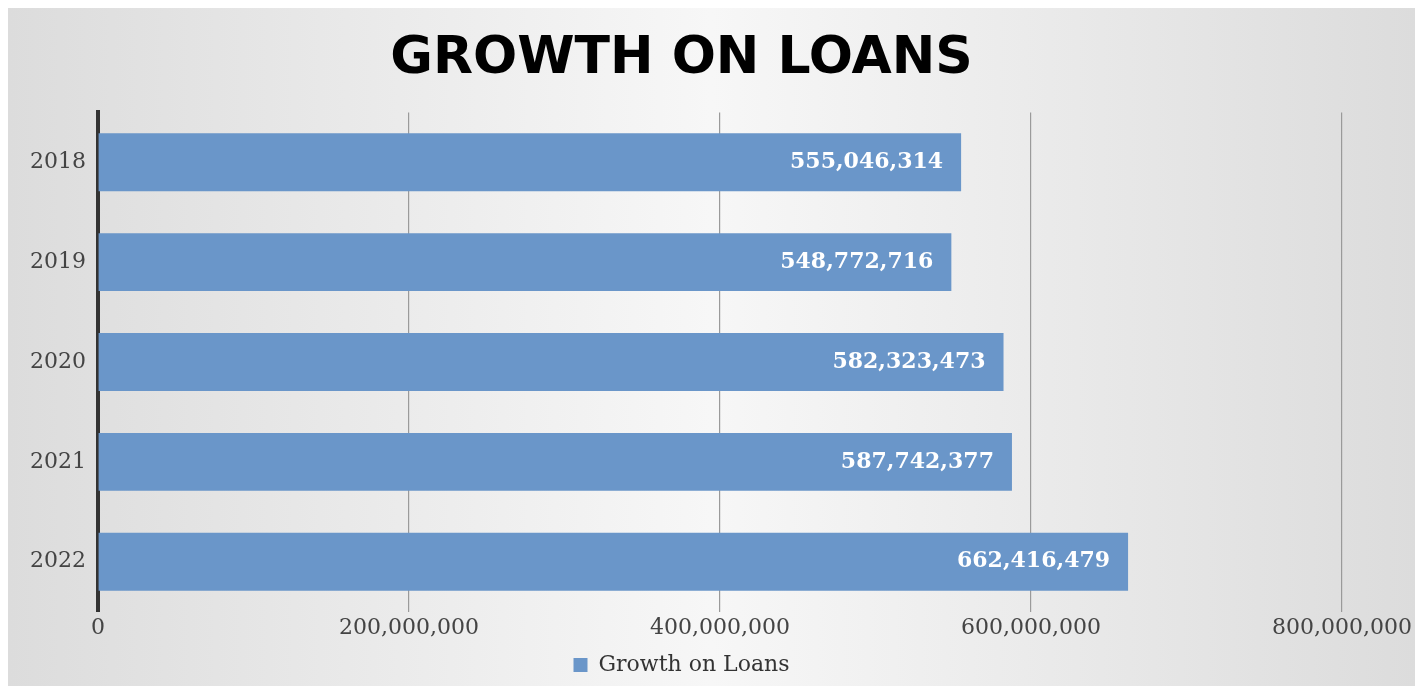 Image resolution: width=1423 pixels, height=694 pixels. What do you see at coordinates (694, 663) in the screenshot?
I see `legend-label: Growth on Loans` at bounding box center [694, 663].